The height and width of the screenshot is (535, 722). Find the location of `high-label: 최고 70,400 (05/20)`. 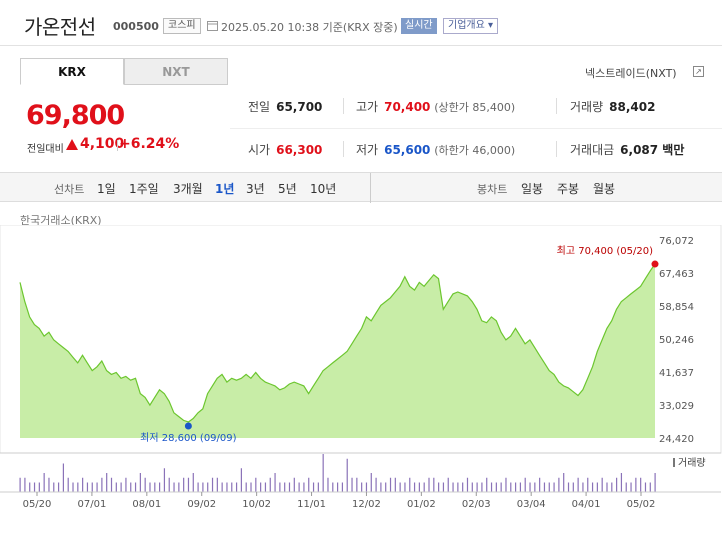

high-label: 최고 70,400 (05/20) is located at coordinates (605, 251).